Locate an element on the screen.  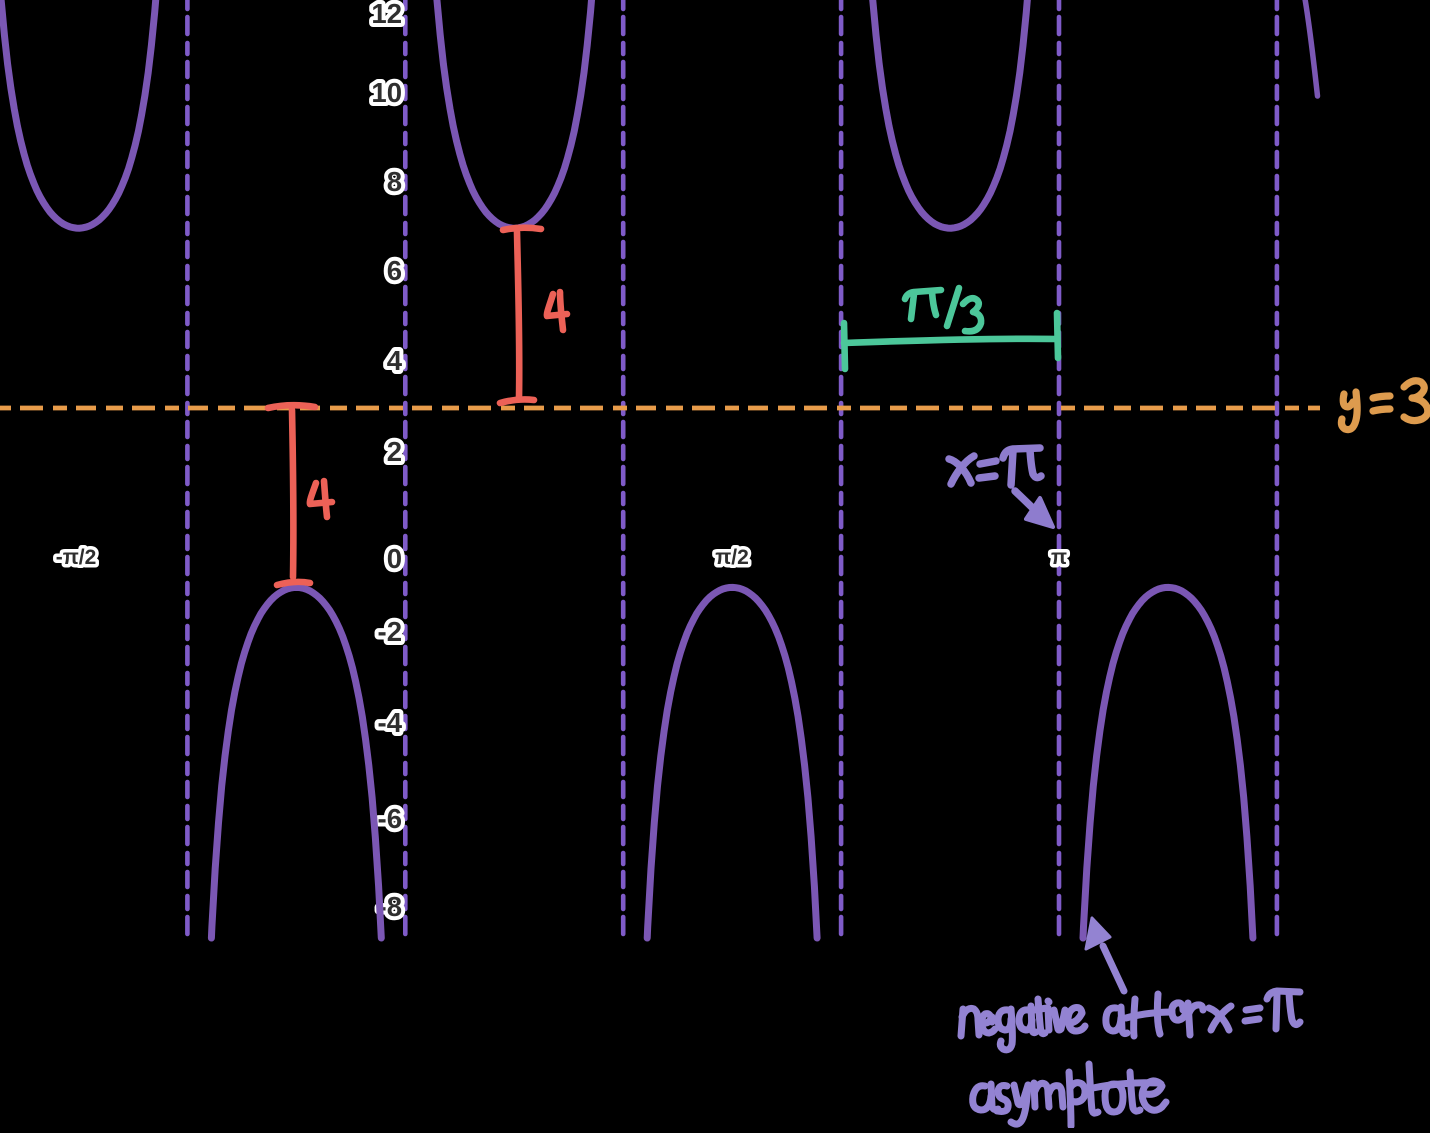
svg-text: 2 is located at coordinates (394, 451).